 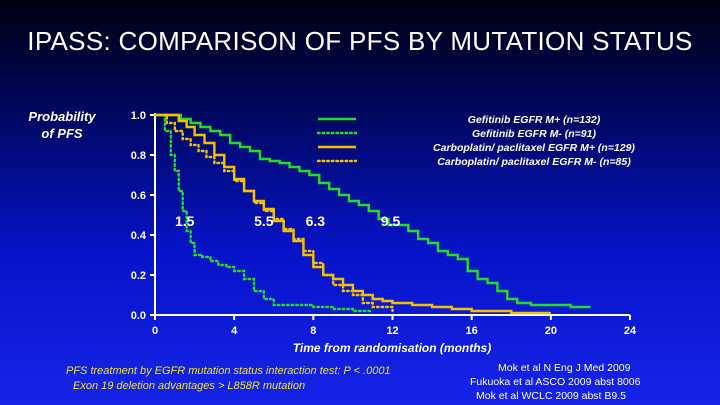 I want to click on x-tick-label: 24, so click(x=630, y=331).